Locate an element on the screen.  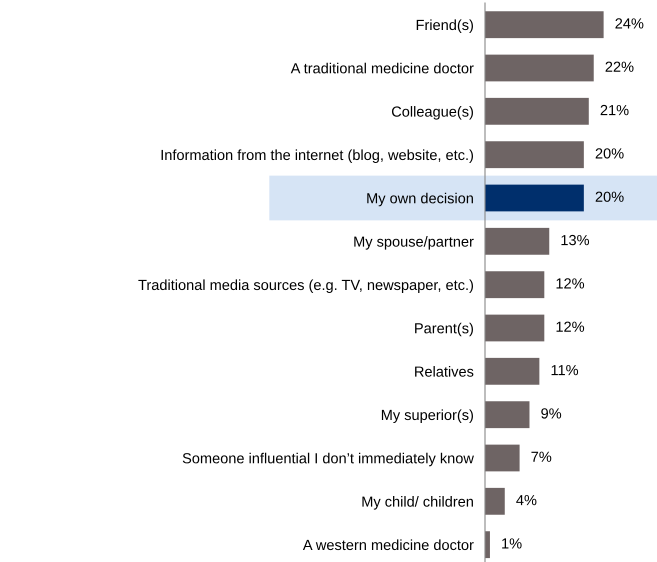
y-tick-label: Someone influential I don’t immediately know is located at coordinates (328, 459).